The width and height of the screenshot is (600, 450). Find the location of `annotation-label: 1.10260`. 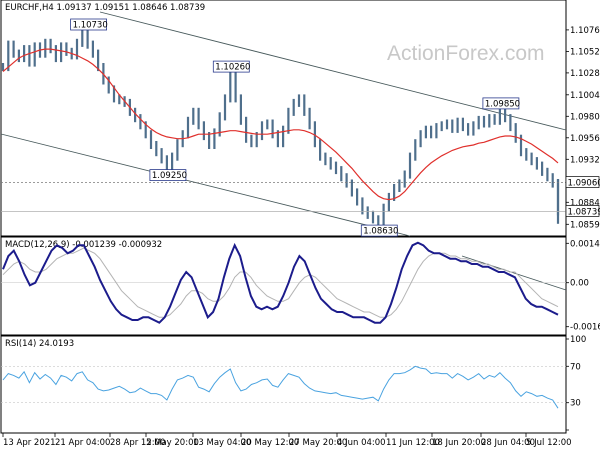

annotation-label: 1.10260 is located at coordinates (232, 68).